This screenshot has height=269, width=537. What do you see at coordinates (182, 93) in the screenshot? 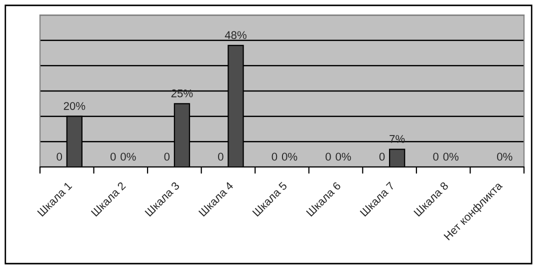
I see `data-label: 25%` at bounding box center [182, 93].